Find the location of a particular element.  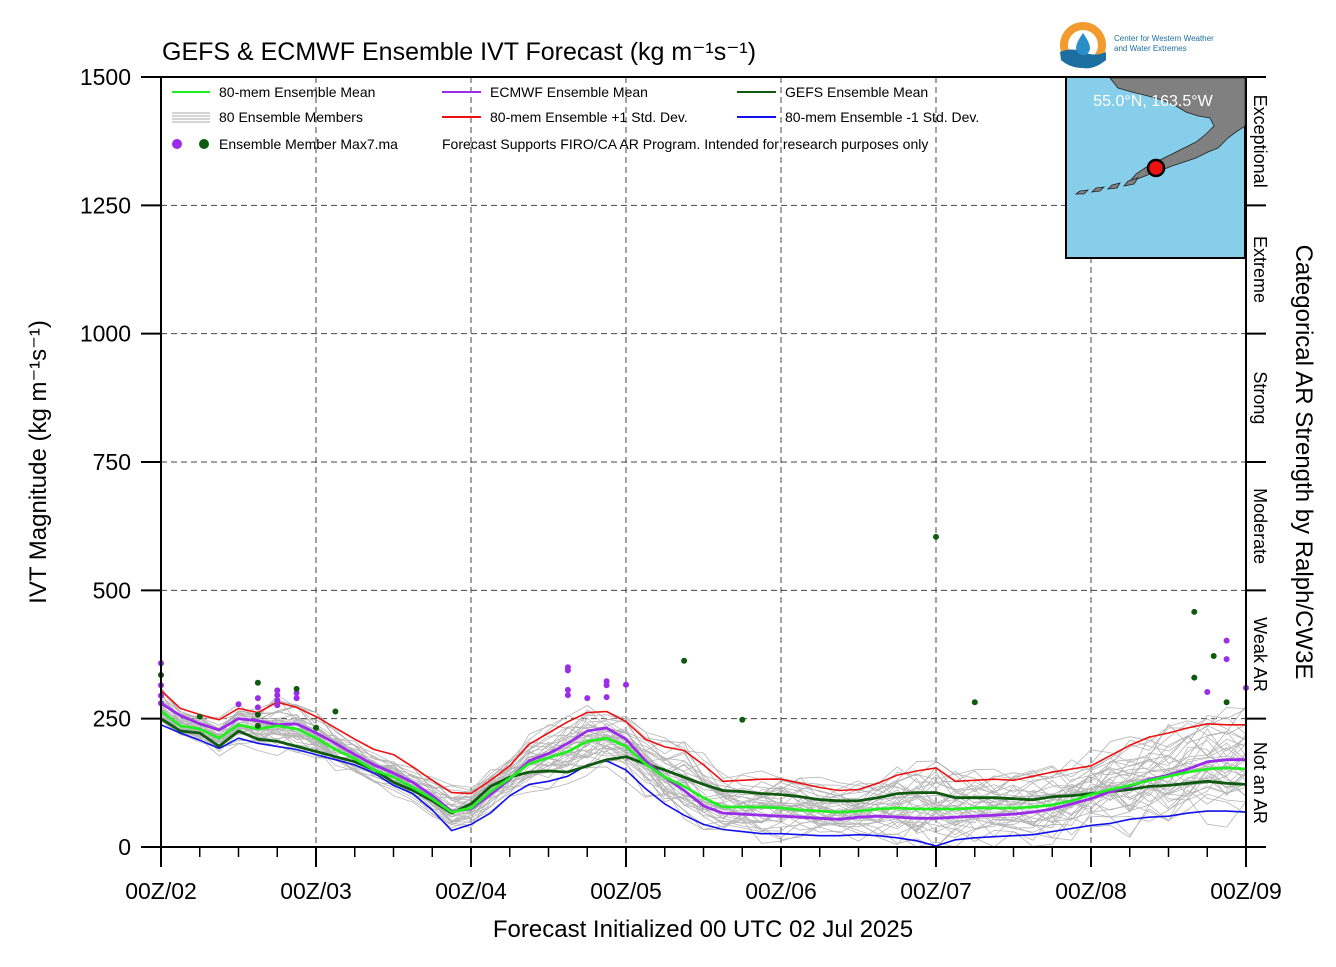

y-tick-label: 750 is located at coordinates (112, 462).